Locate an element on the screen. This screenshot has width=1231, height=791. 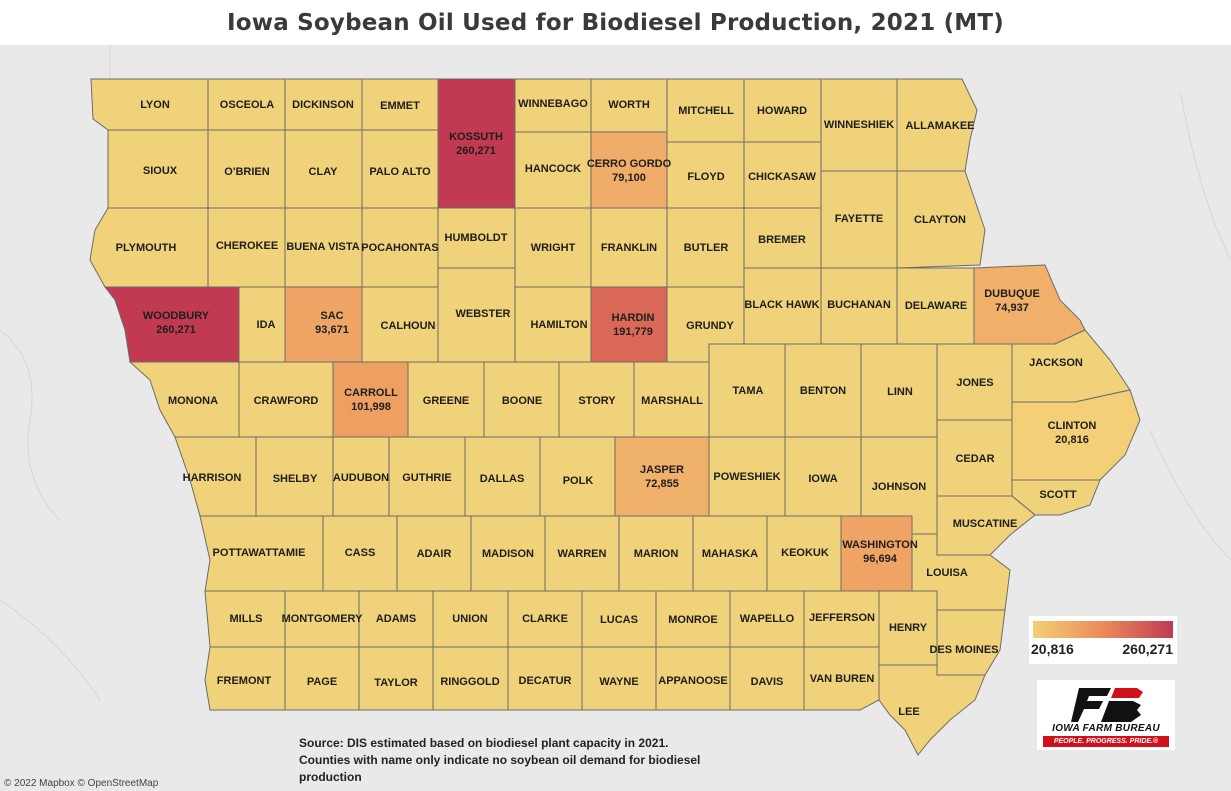
county-label-kossuth: KOSSUTH is located at coordinates (476, 137).